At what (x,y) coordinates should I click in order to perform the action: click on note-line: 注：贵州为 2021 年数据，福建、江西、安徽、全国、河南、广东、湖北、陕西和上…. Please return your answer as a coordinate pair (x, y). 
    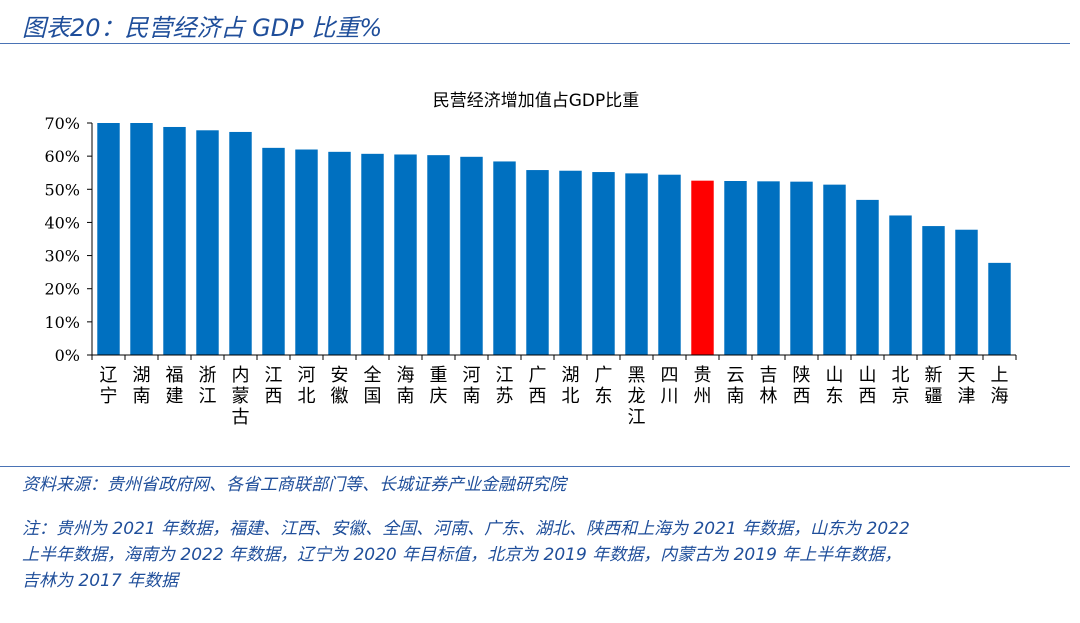
    Looking at the image, I should click on (466, 529).